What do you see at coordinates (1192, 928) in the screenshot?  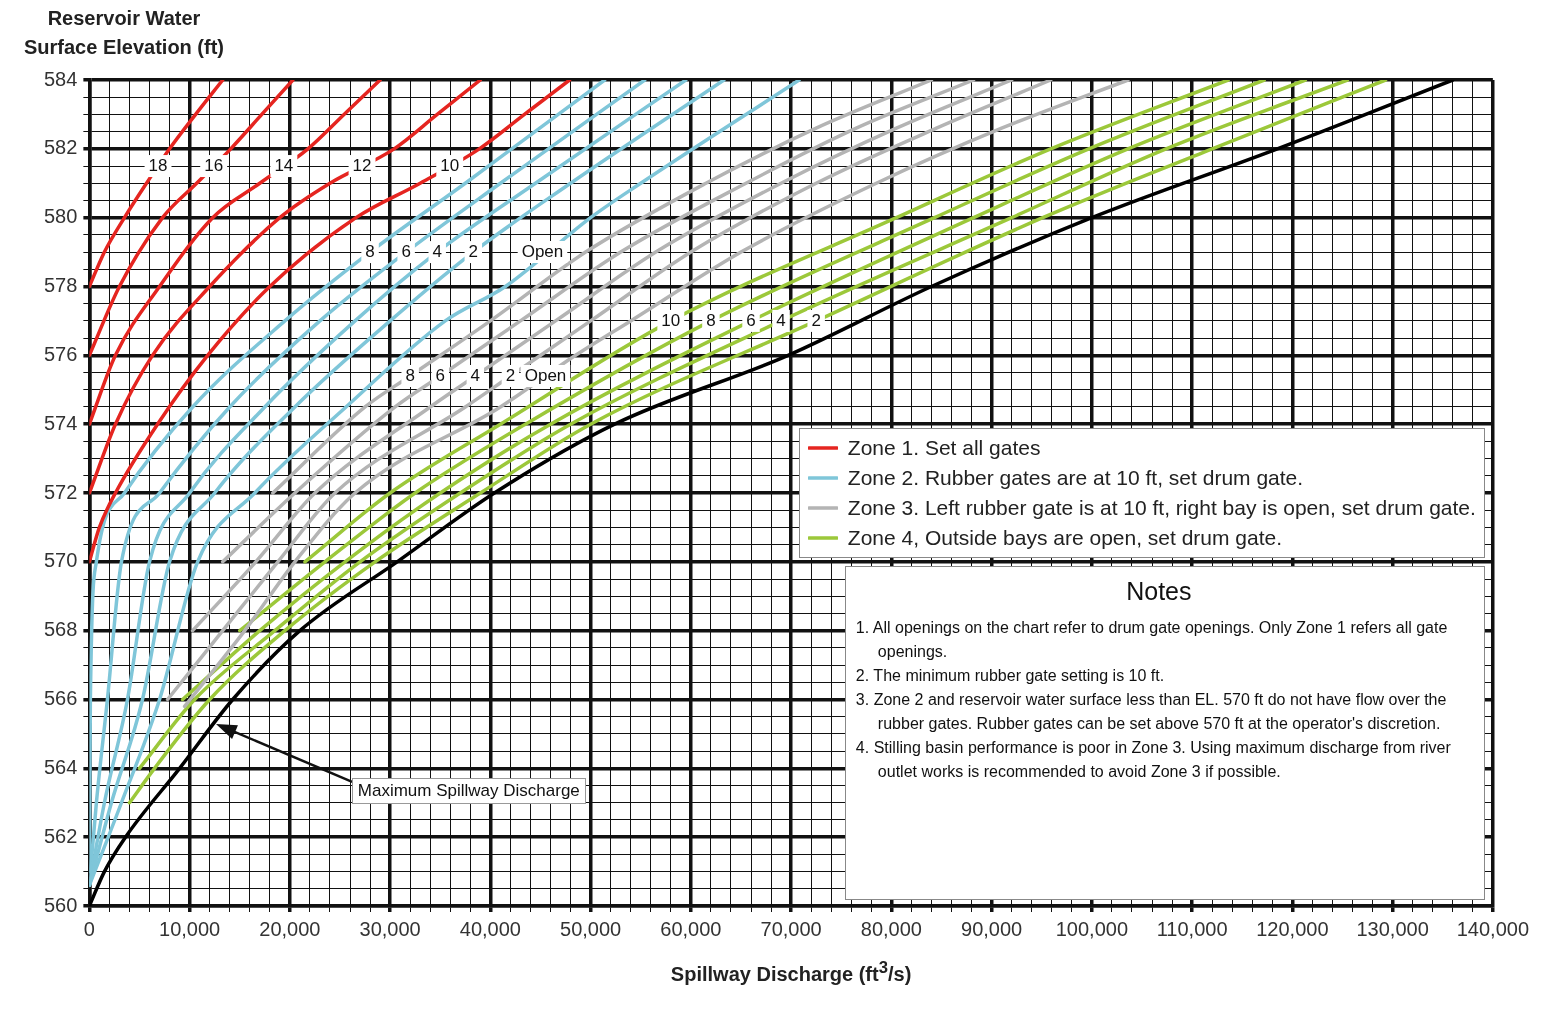 I see `x-tick-label: 110,000` at bounding box center [1192, 928].